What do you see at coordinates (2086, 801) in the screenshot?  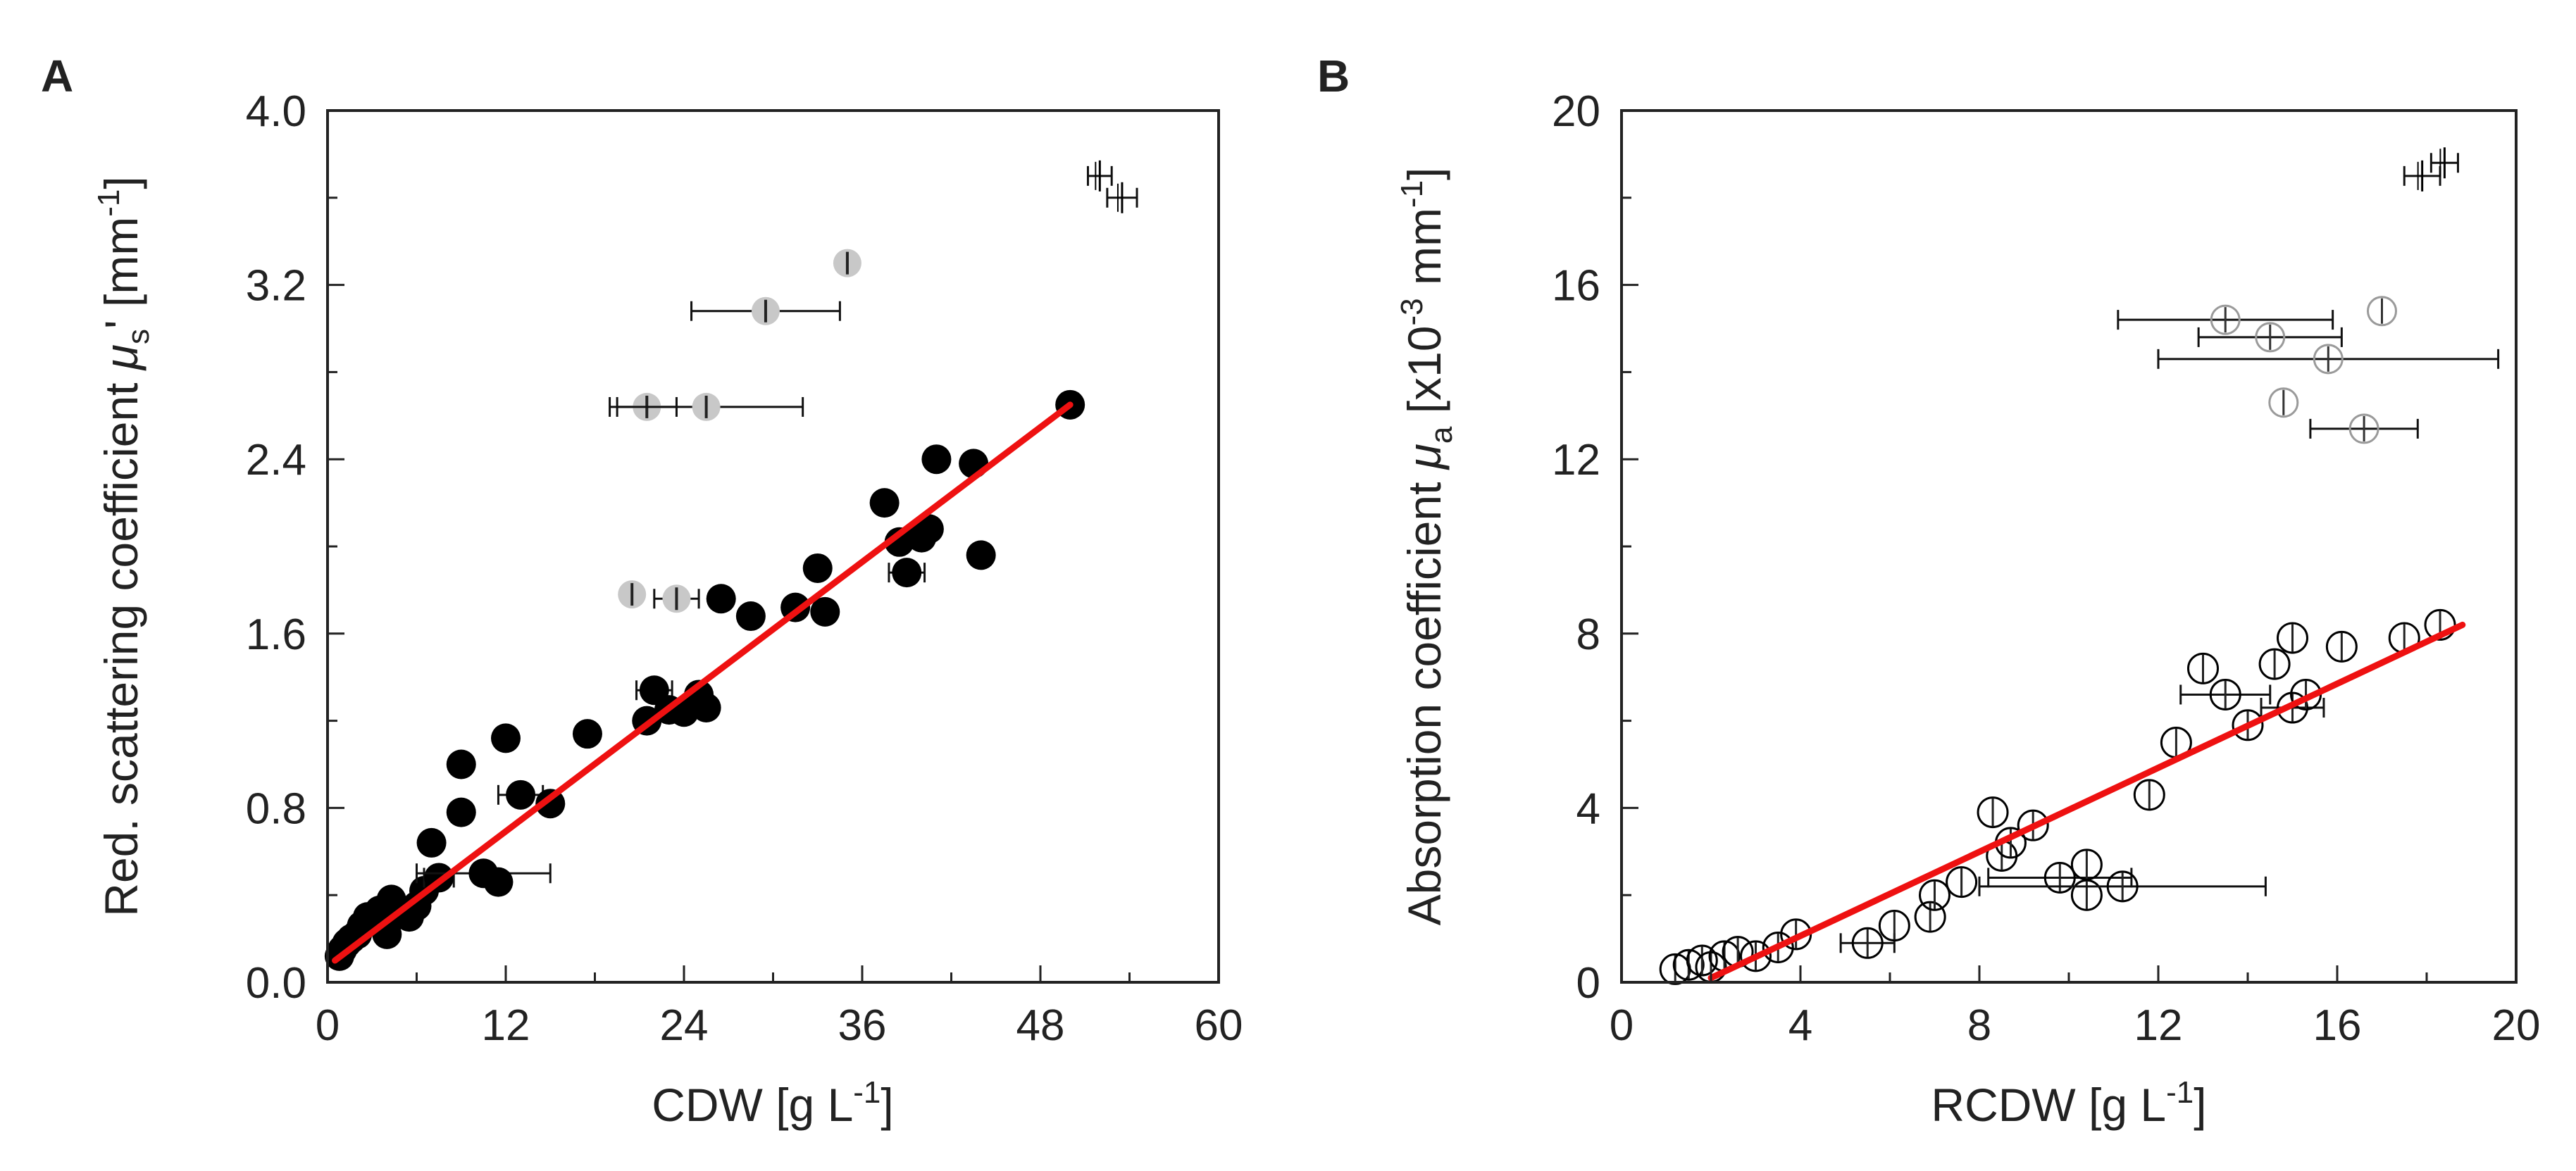 I see `panel-b-fit-line` at bounding box center [2086, 801].